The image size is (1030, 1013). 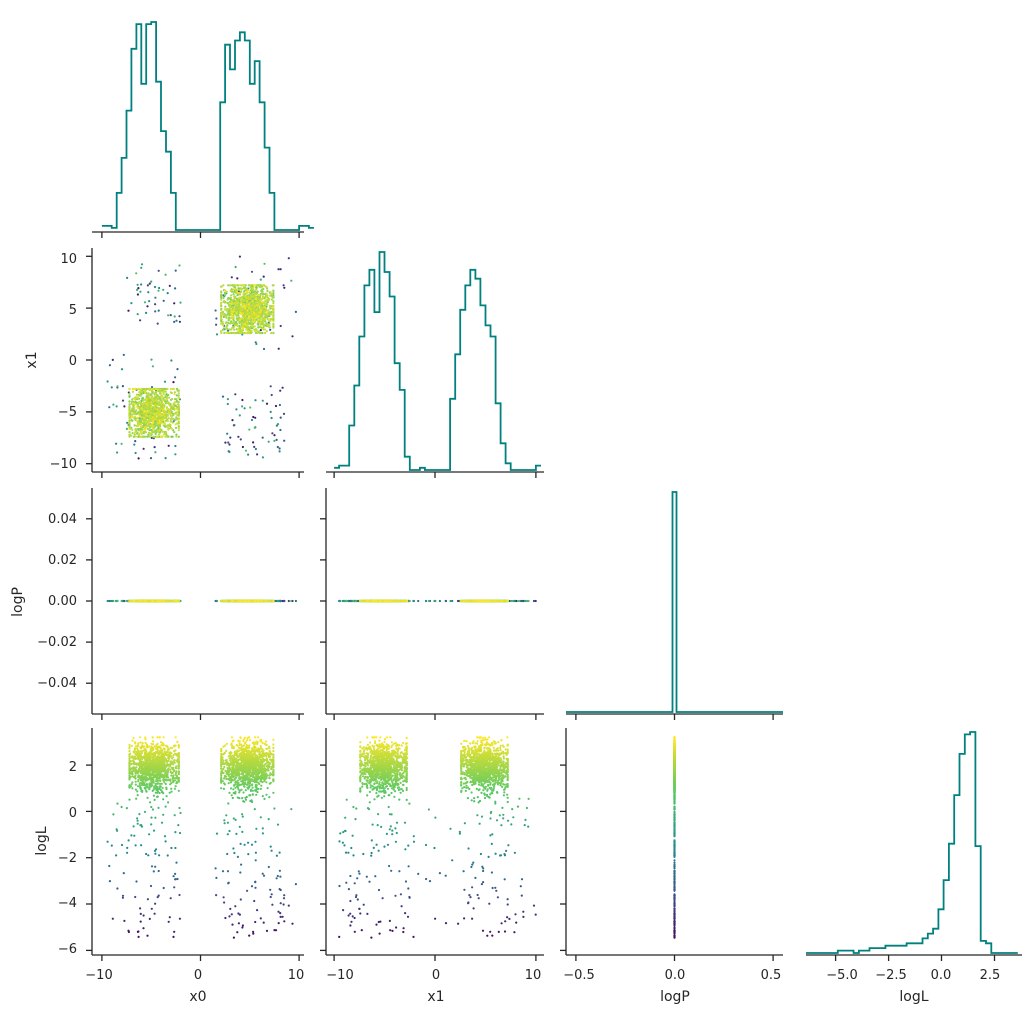 I want to click on panel-x1-hist-xticks, so click(x=435, y=475).